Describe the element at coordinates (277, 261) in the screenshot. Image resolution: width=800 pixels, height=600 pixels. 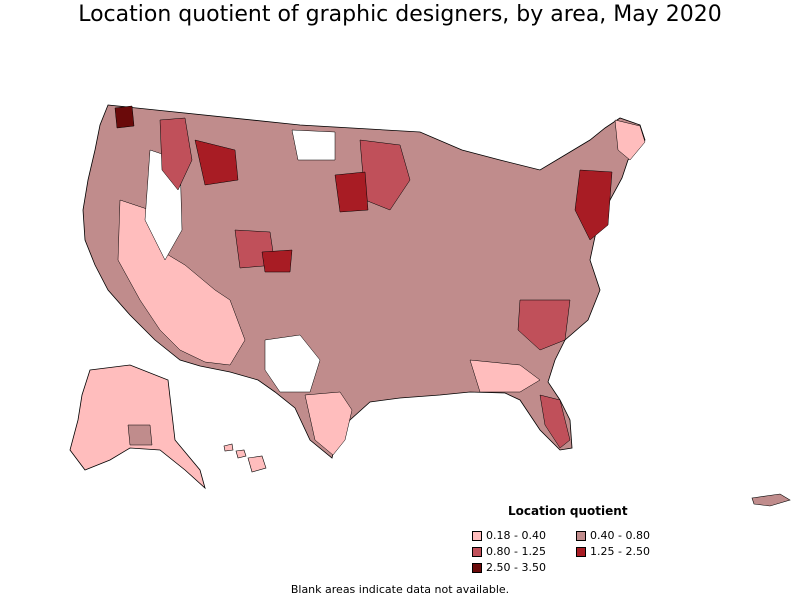
I see `region-high-co` at that location.